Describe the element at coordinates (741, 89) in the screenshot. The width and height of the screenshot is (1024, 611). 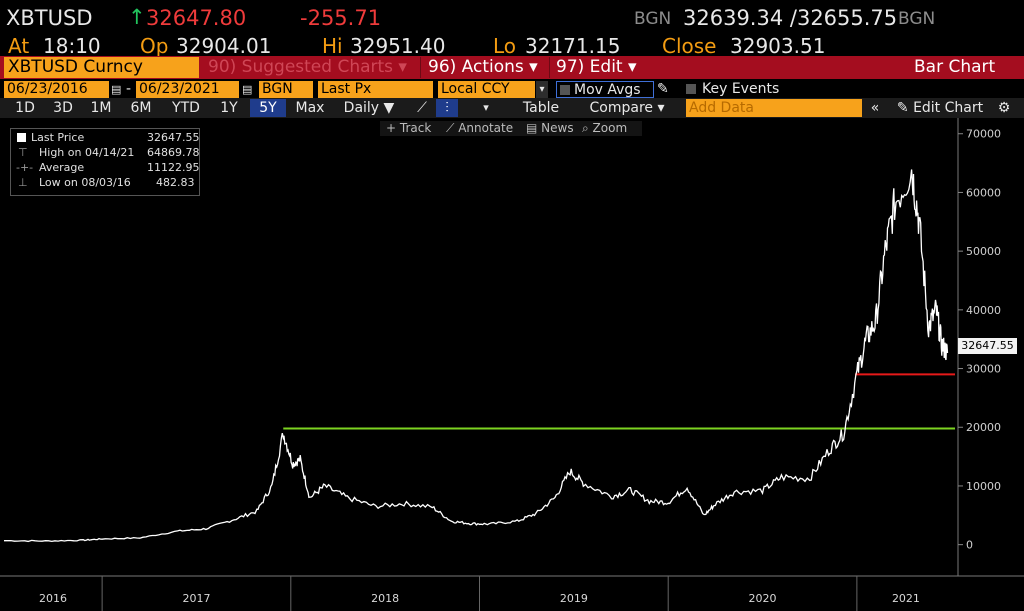
I see `key-events-label: Key Events` at that location.